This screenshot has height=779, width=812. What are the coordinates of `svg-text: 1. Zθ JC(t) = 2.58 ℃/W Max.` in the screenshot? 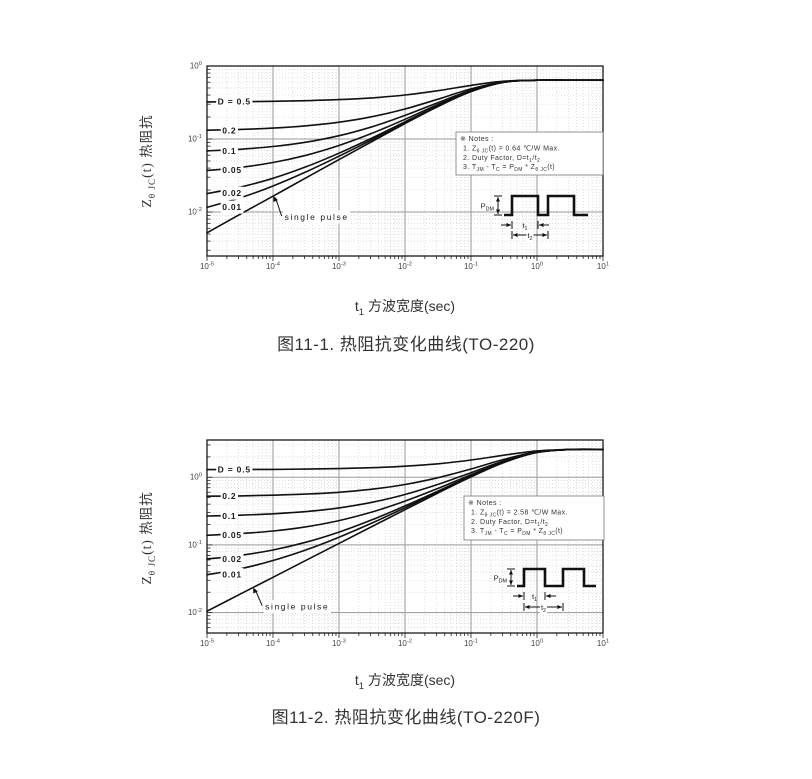 It's located at (519, 513).